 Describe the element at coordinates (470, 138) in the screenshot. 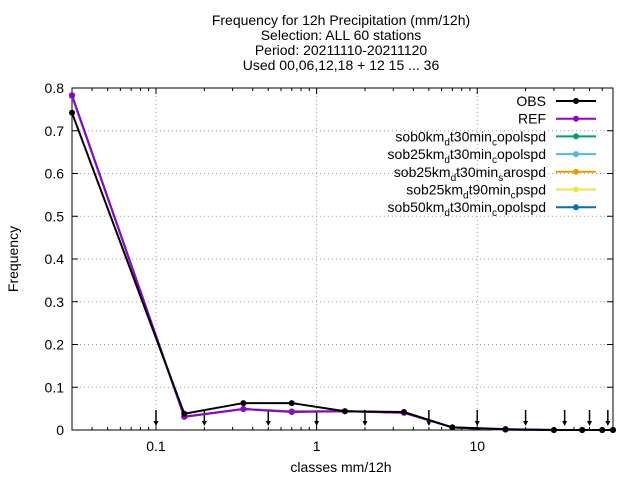

I see `legend-label: sob0kmdt30mincopolspd` at that location.